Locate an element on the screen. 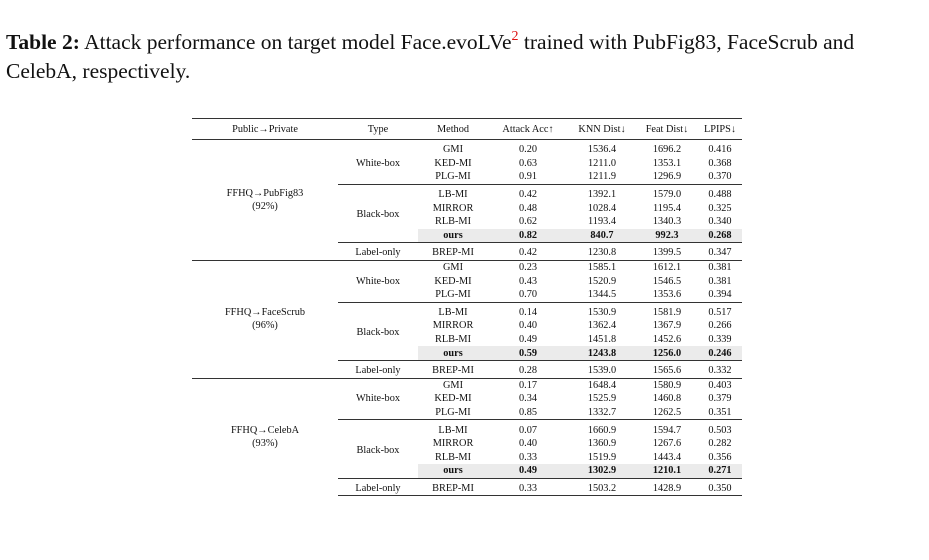  feat-dist-cell: 1353.1 is located at coordinates (667, 163).